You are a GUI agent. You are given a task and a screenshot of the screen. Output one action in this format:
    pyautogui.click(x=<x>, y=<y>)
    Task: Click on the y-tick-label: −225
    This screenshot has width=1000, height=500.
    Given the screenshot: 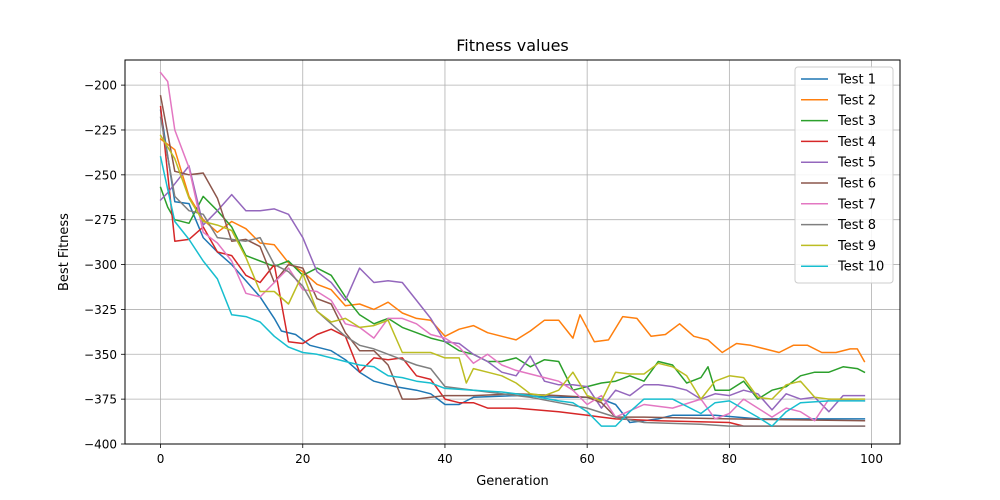 What is the action you would take?
    pyautogui.click(x=100, y=130)
    